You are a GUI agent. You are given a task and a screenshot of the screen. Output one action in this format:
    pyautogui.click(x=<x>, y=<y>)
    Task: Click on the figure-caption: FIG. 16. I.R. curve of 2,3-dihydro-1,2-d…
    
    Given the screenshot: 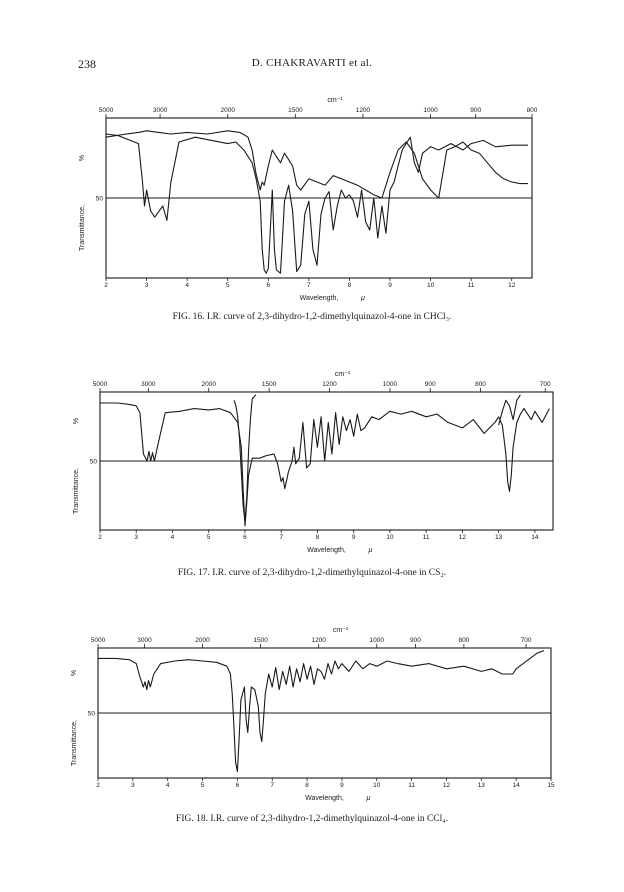 What is the action you would take?
    pyautogui.click(x=312, y=317)
    